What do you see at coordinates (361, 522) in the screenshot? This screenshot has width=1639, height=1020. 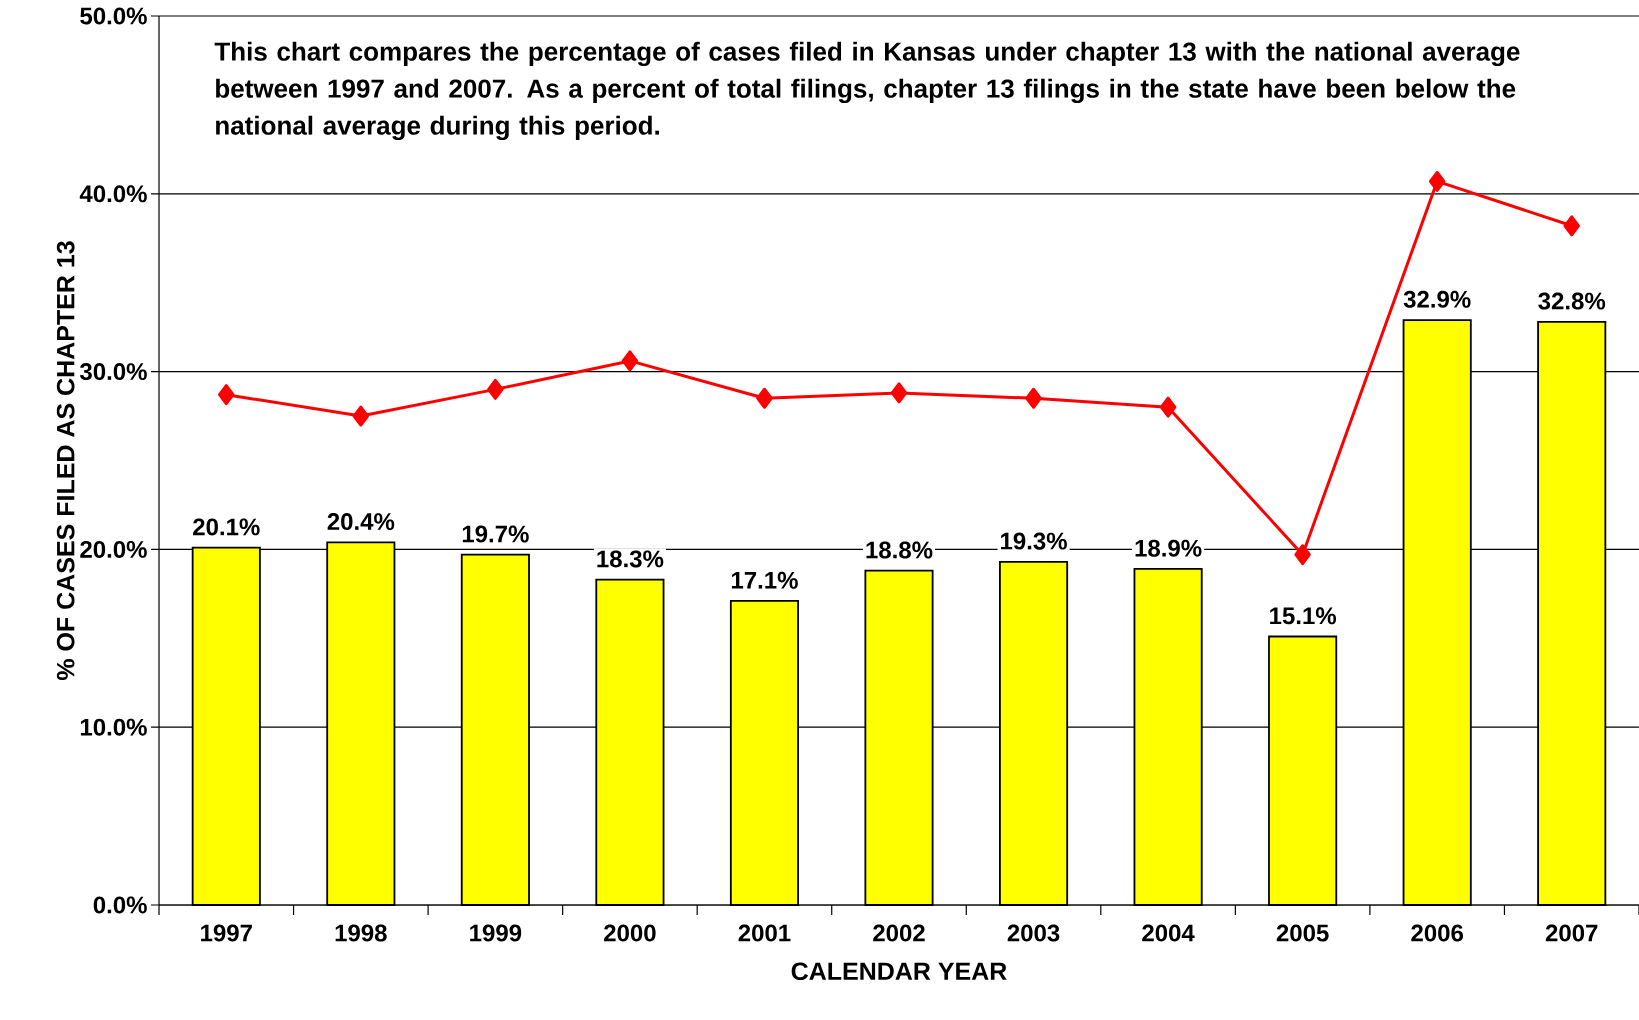 I see `data-label: 20.4%` at bounding box center [361, 522].